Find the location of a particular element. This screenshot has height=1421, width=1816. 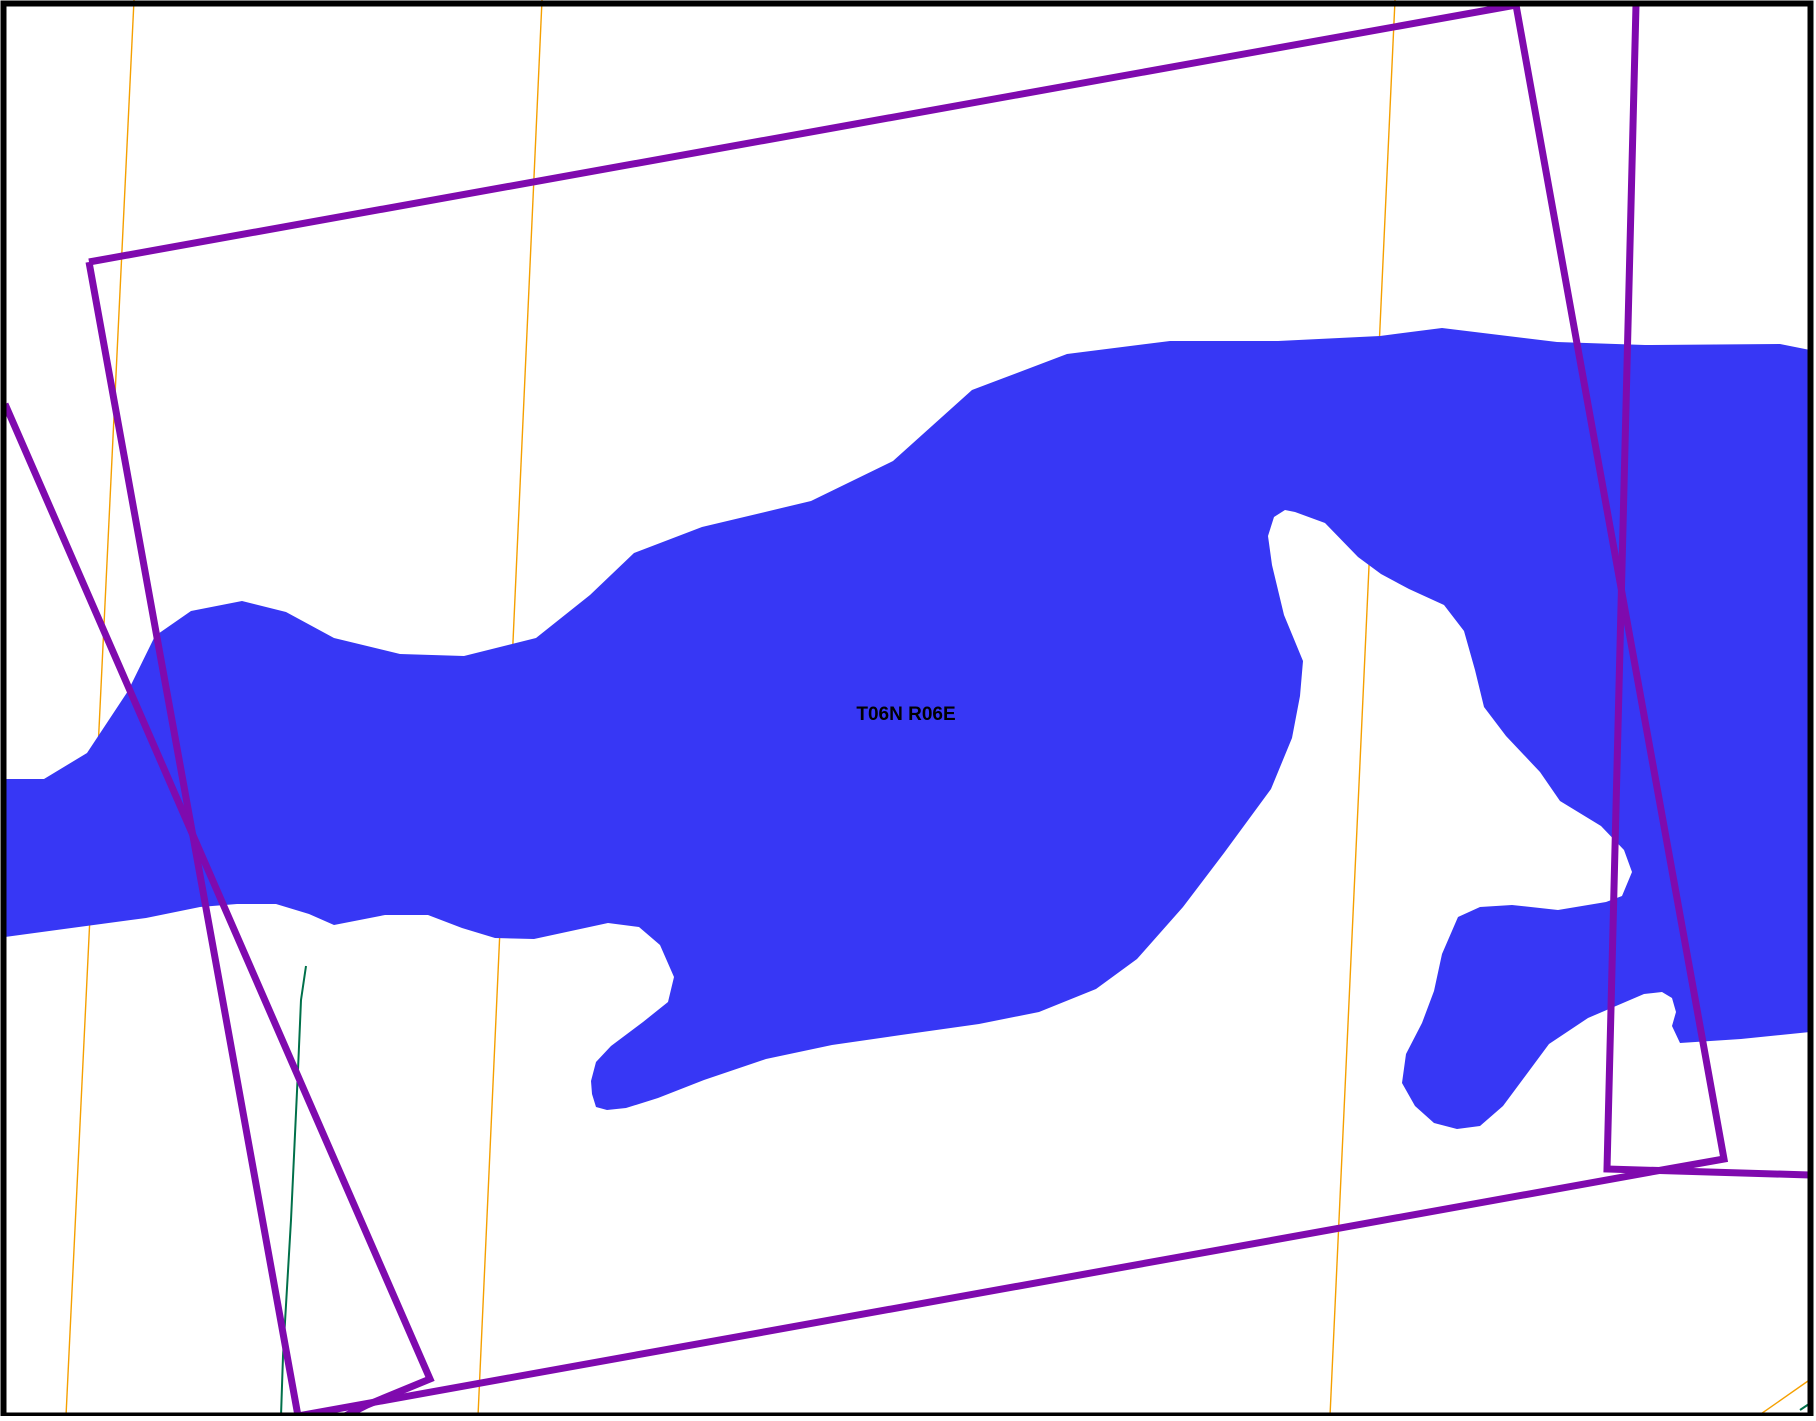

road-line is located at coordinates (293, 1191).